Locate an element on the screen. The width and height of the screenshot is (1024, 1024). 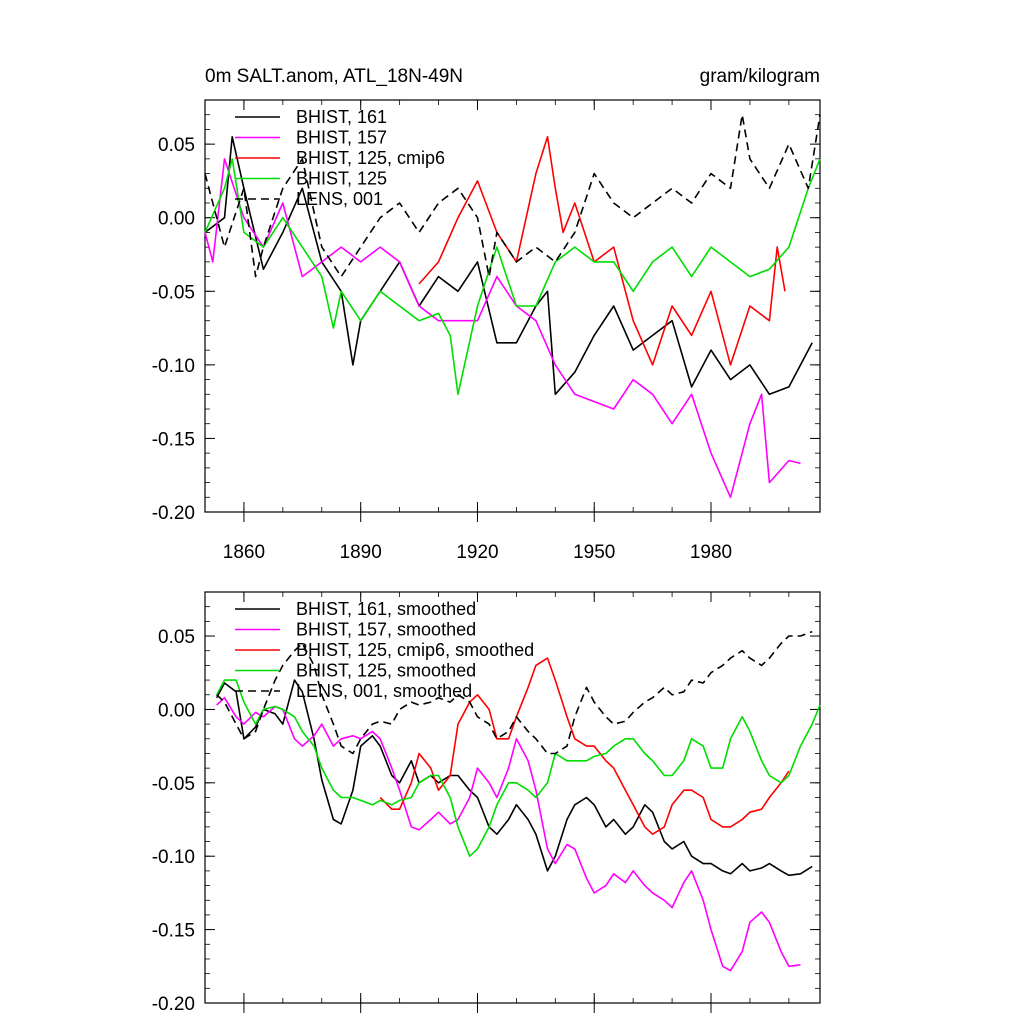
legend-label: BHIST, 157 is located at coordinates (341, 138).